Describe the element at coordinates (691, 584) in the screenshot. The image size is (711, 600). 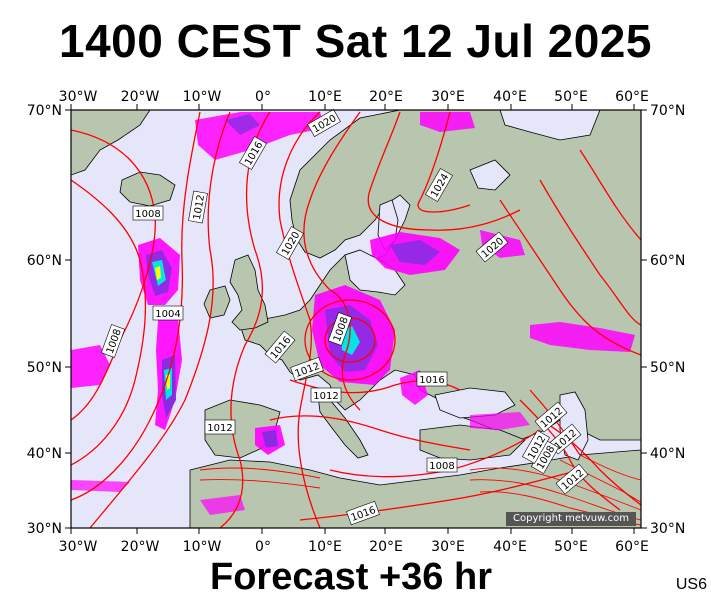
I see `region-code: US6` at that location.